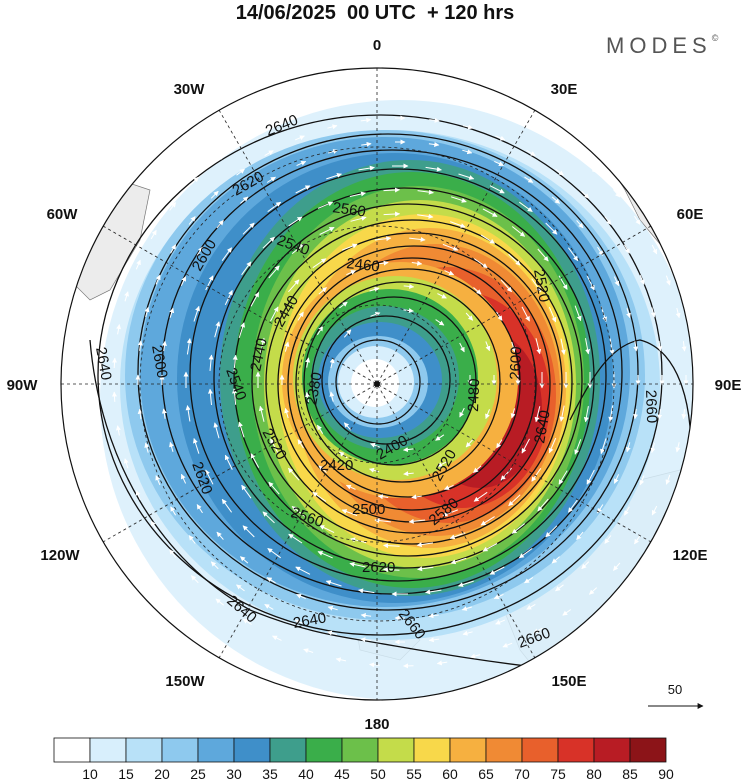 The width and height of the screenshot is (750, 782). Describe the element at coordinates (450, 774) in the screenshot. I see `colorbar-tick-label: 60` at that location.